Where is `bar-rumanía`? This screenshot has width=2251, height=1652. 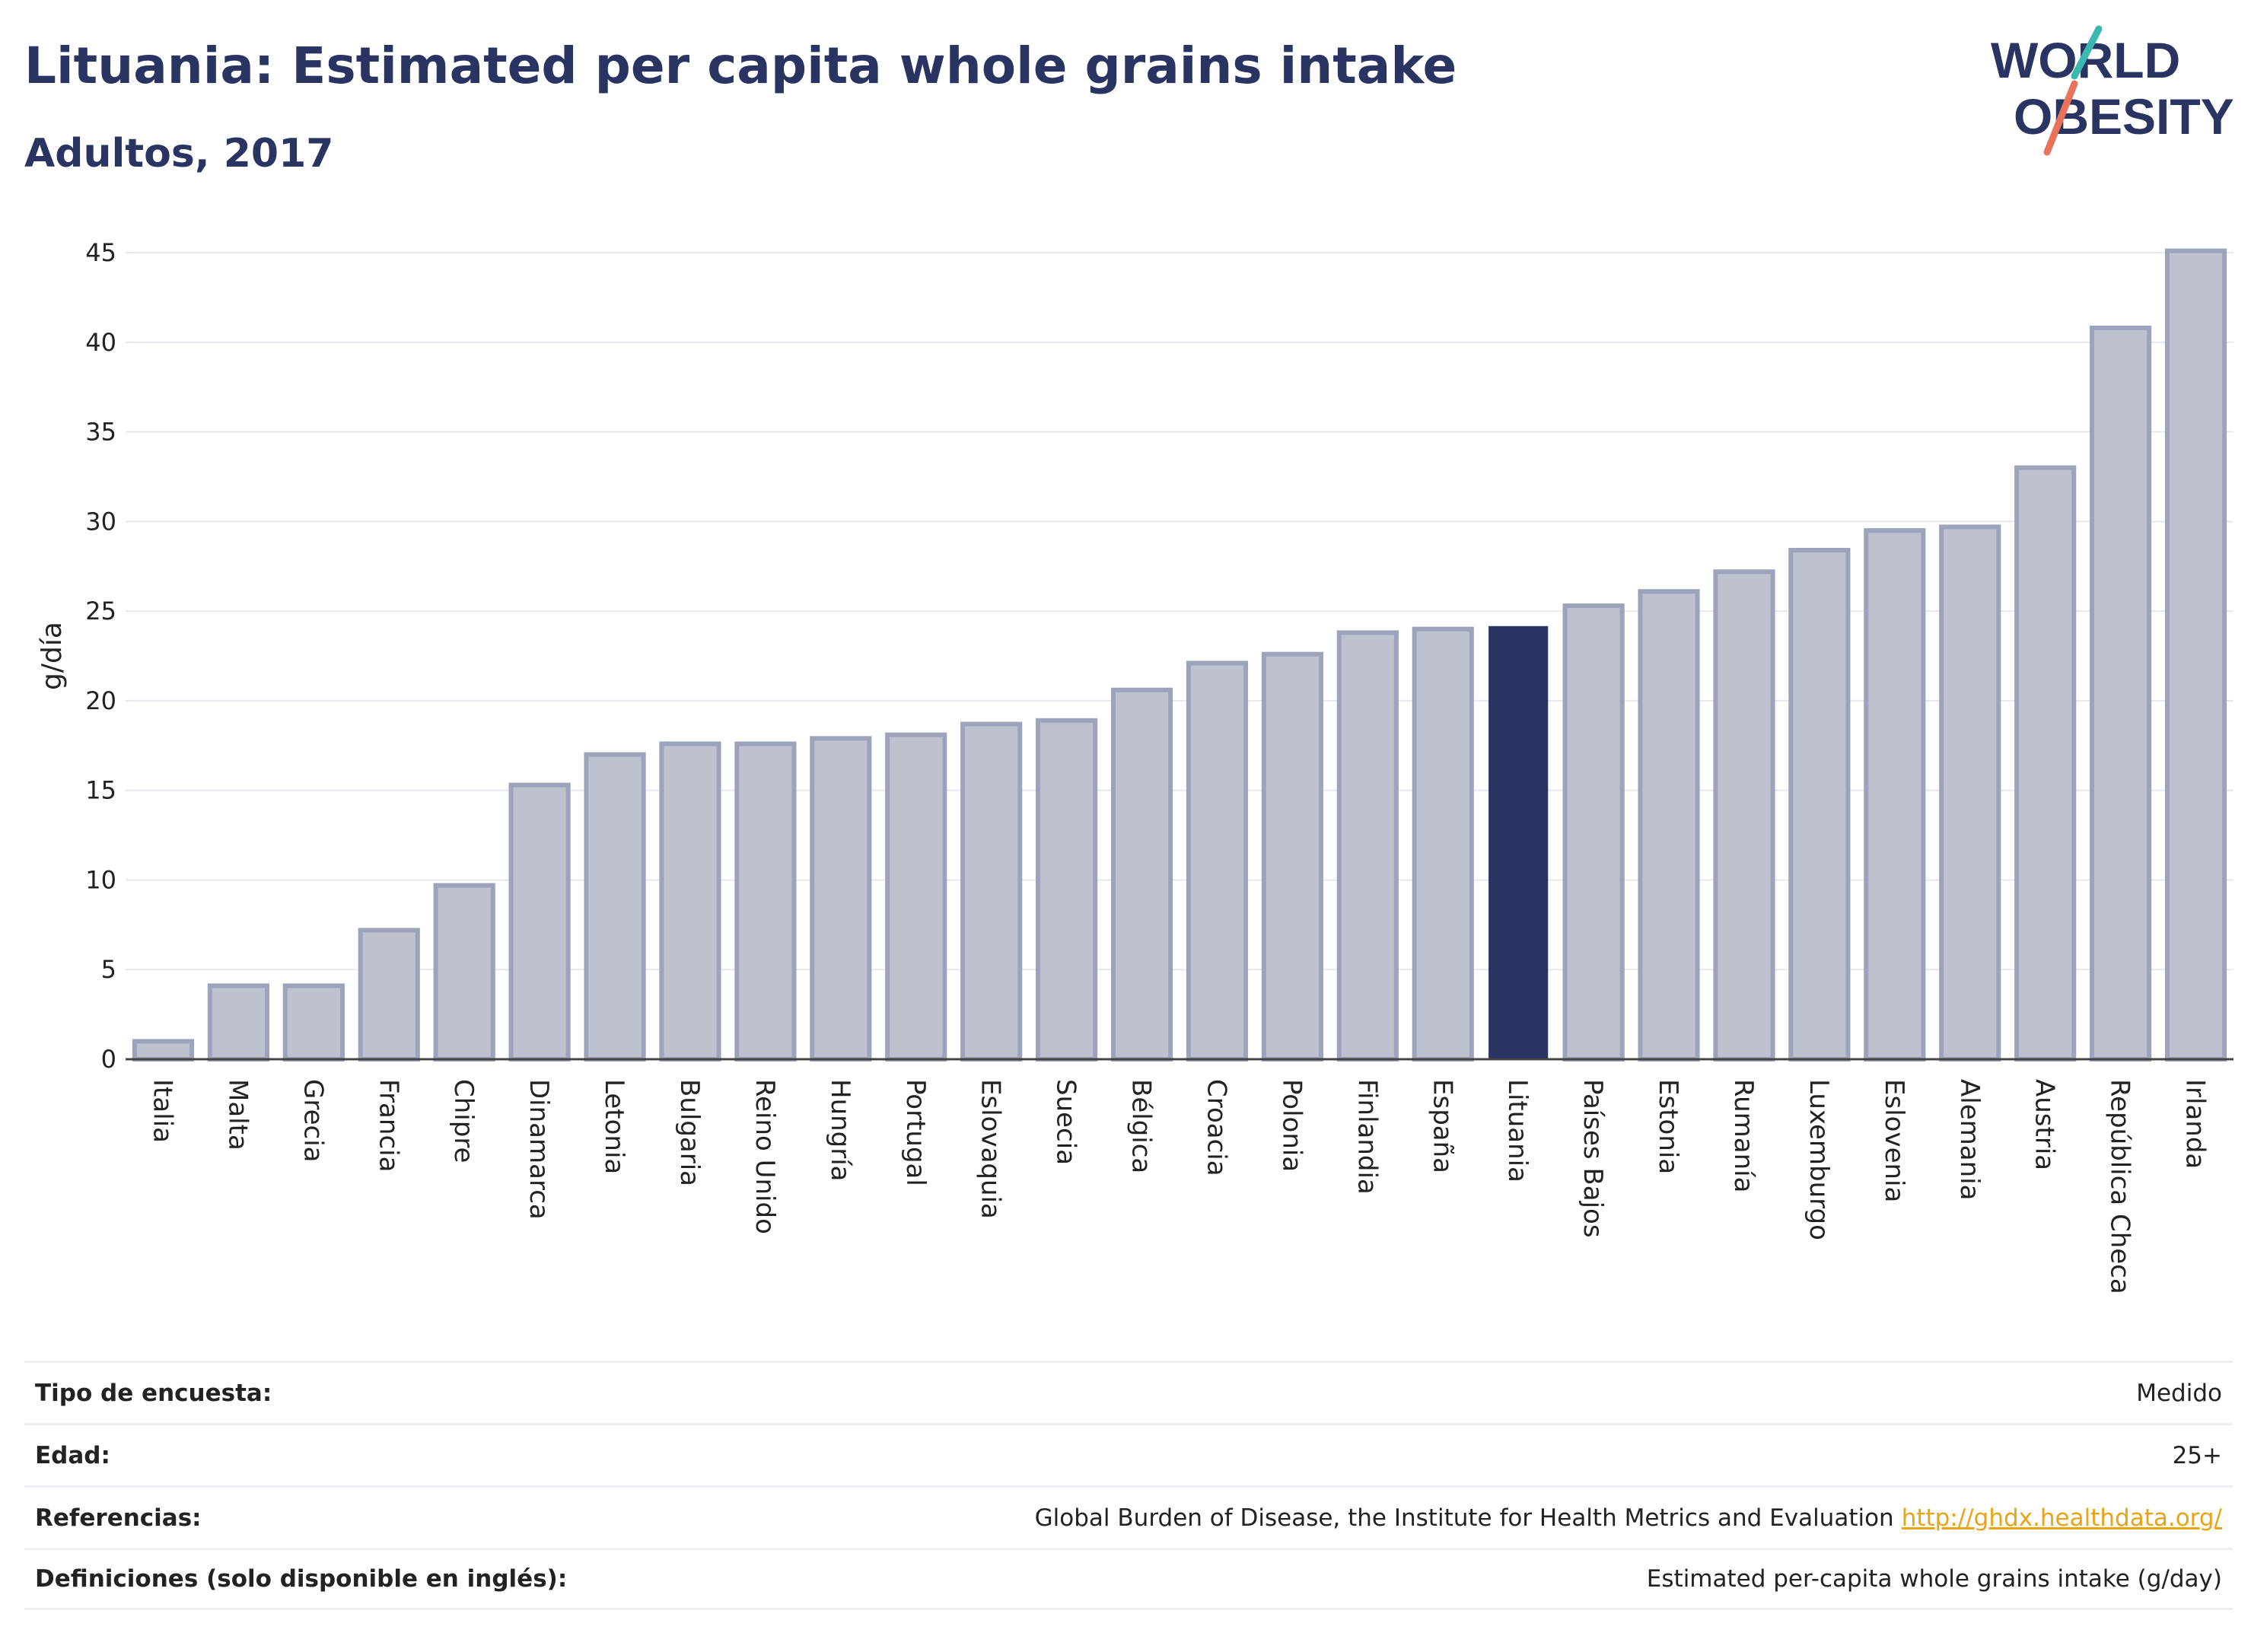
bar-rumanía is located at coordinates (1744, 815).